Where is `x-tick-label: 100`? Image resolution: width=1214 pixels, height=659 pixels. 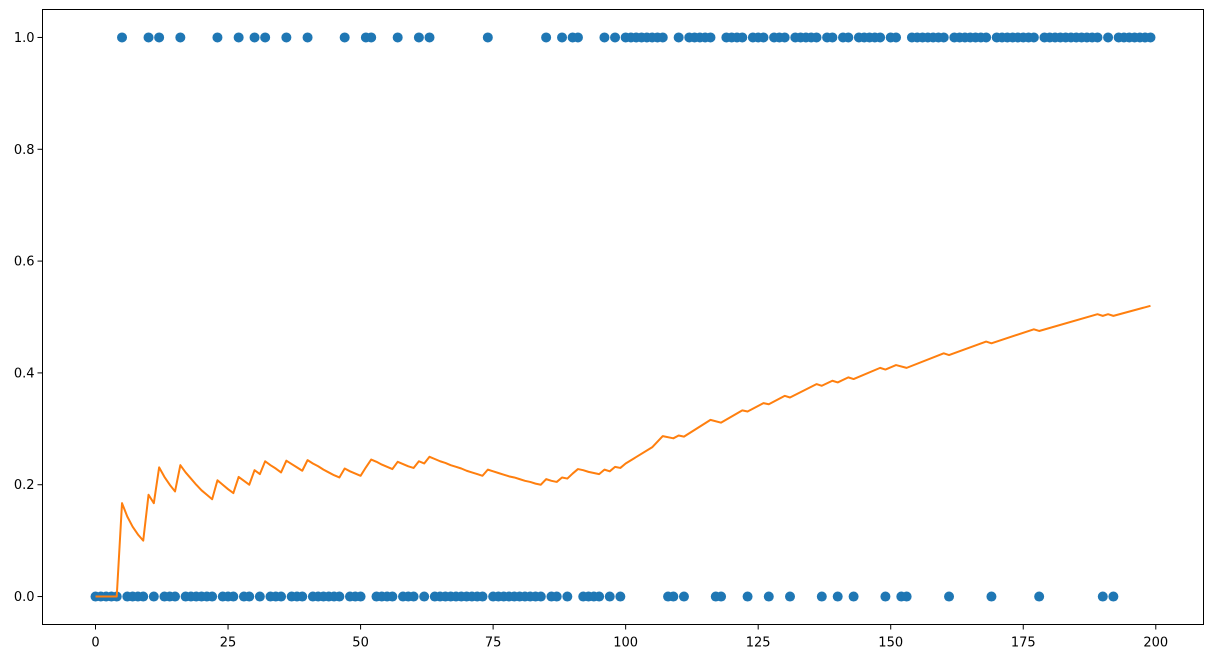
x-tick-label: 100 is located at coordinates (625, 643).